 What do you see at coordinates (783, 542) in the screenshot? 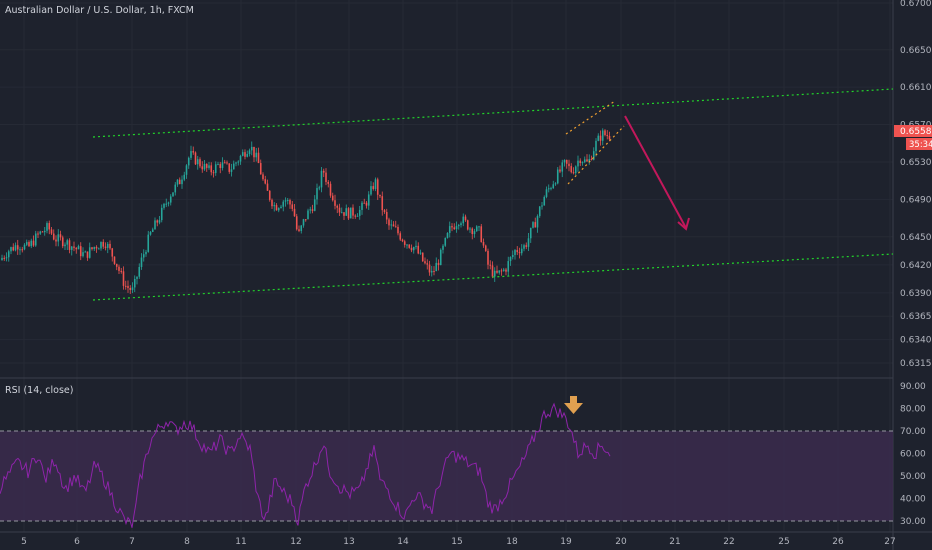
I see `time-axis-tick-label: 25` at bounding box center [783, 542].